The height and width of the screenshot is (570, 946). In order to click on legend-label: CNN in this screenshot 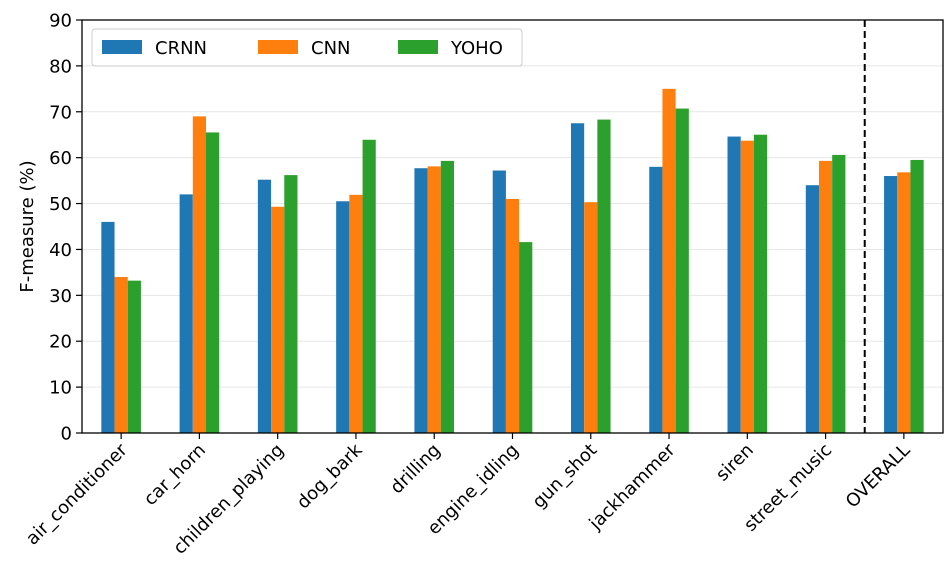, I will do `click(331, 48)`.